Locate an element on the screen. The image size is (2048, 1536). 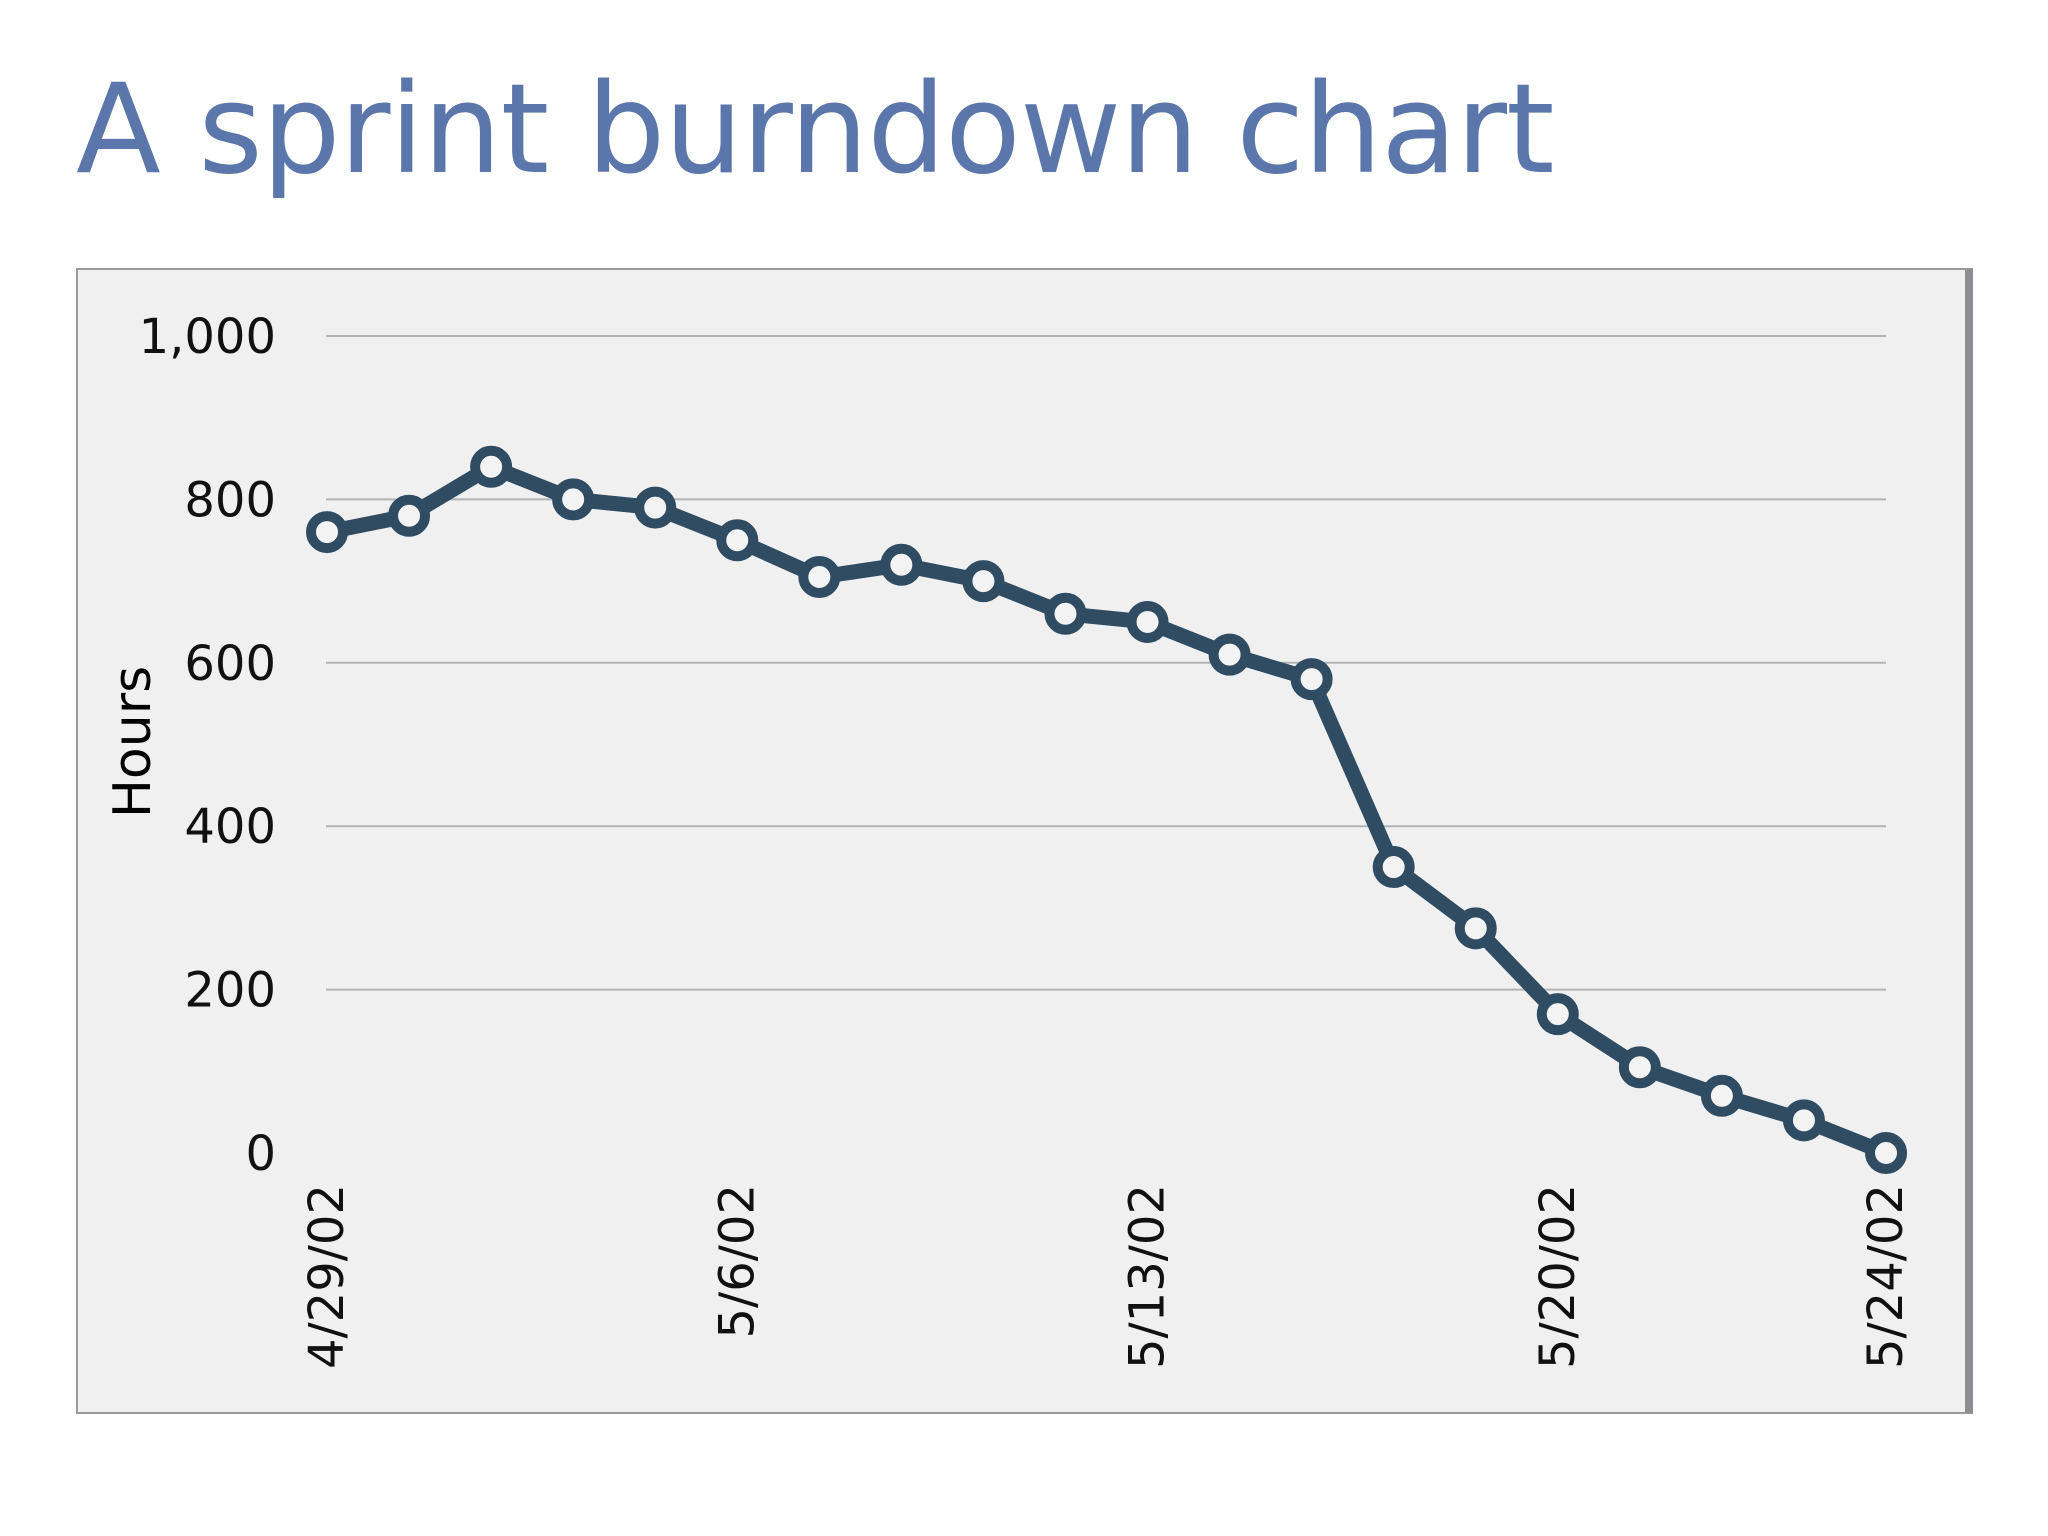
y-tick-label: 600 is located at coordinates (230, 664).